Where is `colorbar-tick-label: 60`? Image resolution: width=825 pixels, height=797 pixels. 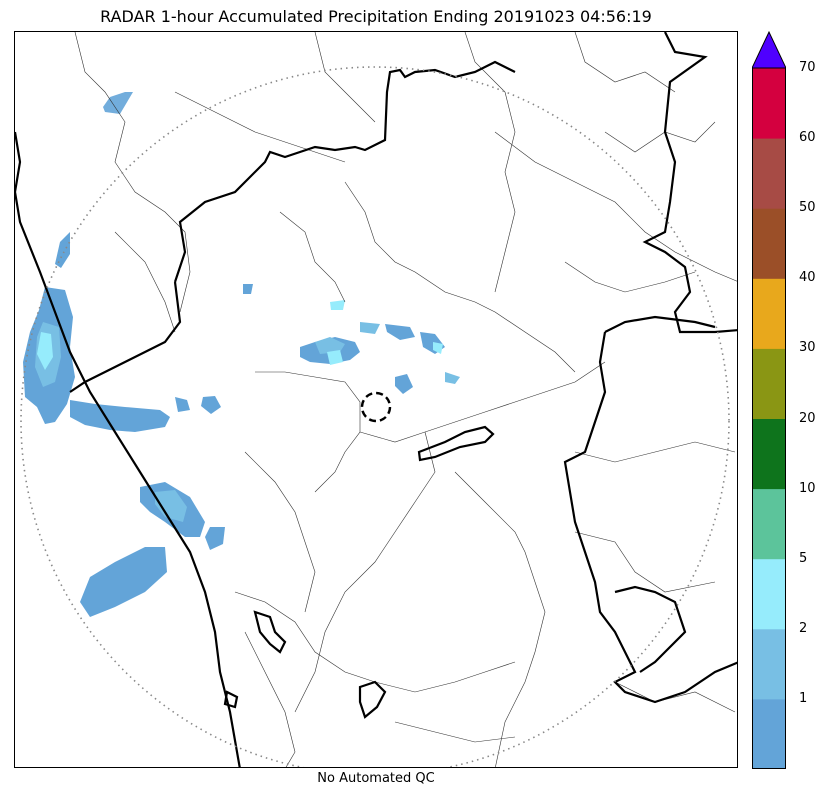
colorbar-tick-label: 60 is located at coordinates (807, 138).